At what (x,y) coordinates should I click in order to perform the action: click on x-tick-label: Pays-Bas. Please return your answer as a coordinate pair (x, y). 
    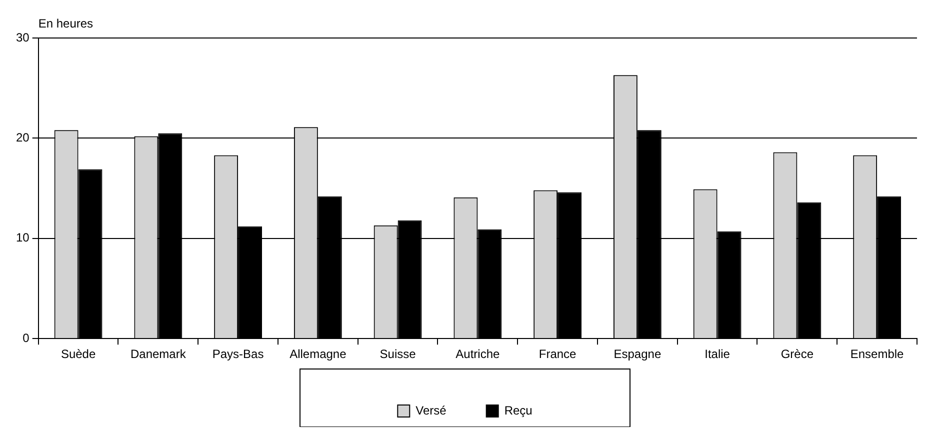
    Looking at the image, I should click on (238, 354).